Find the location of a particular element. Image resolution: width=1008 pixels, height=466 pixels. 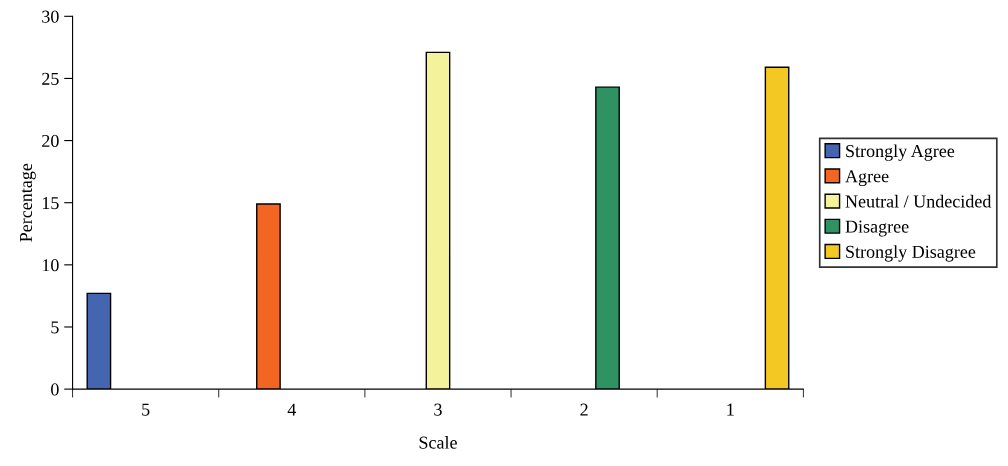

legend-label: Neutral / Undecided is located at coordinates (918, 201).